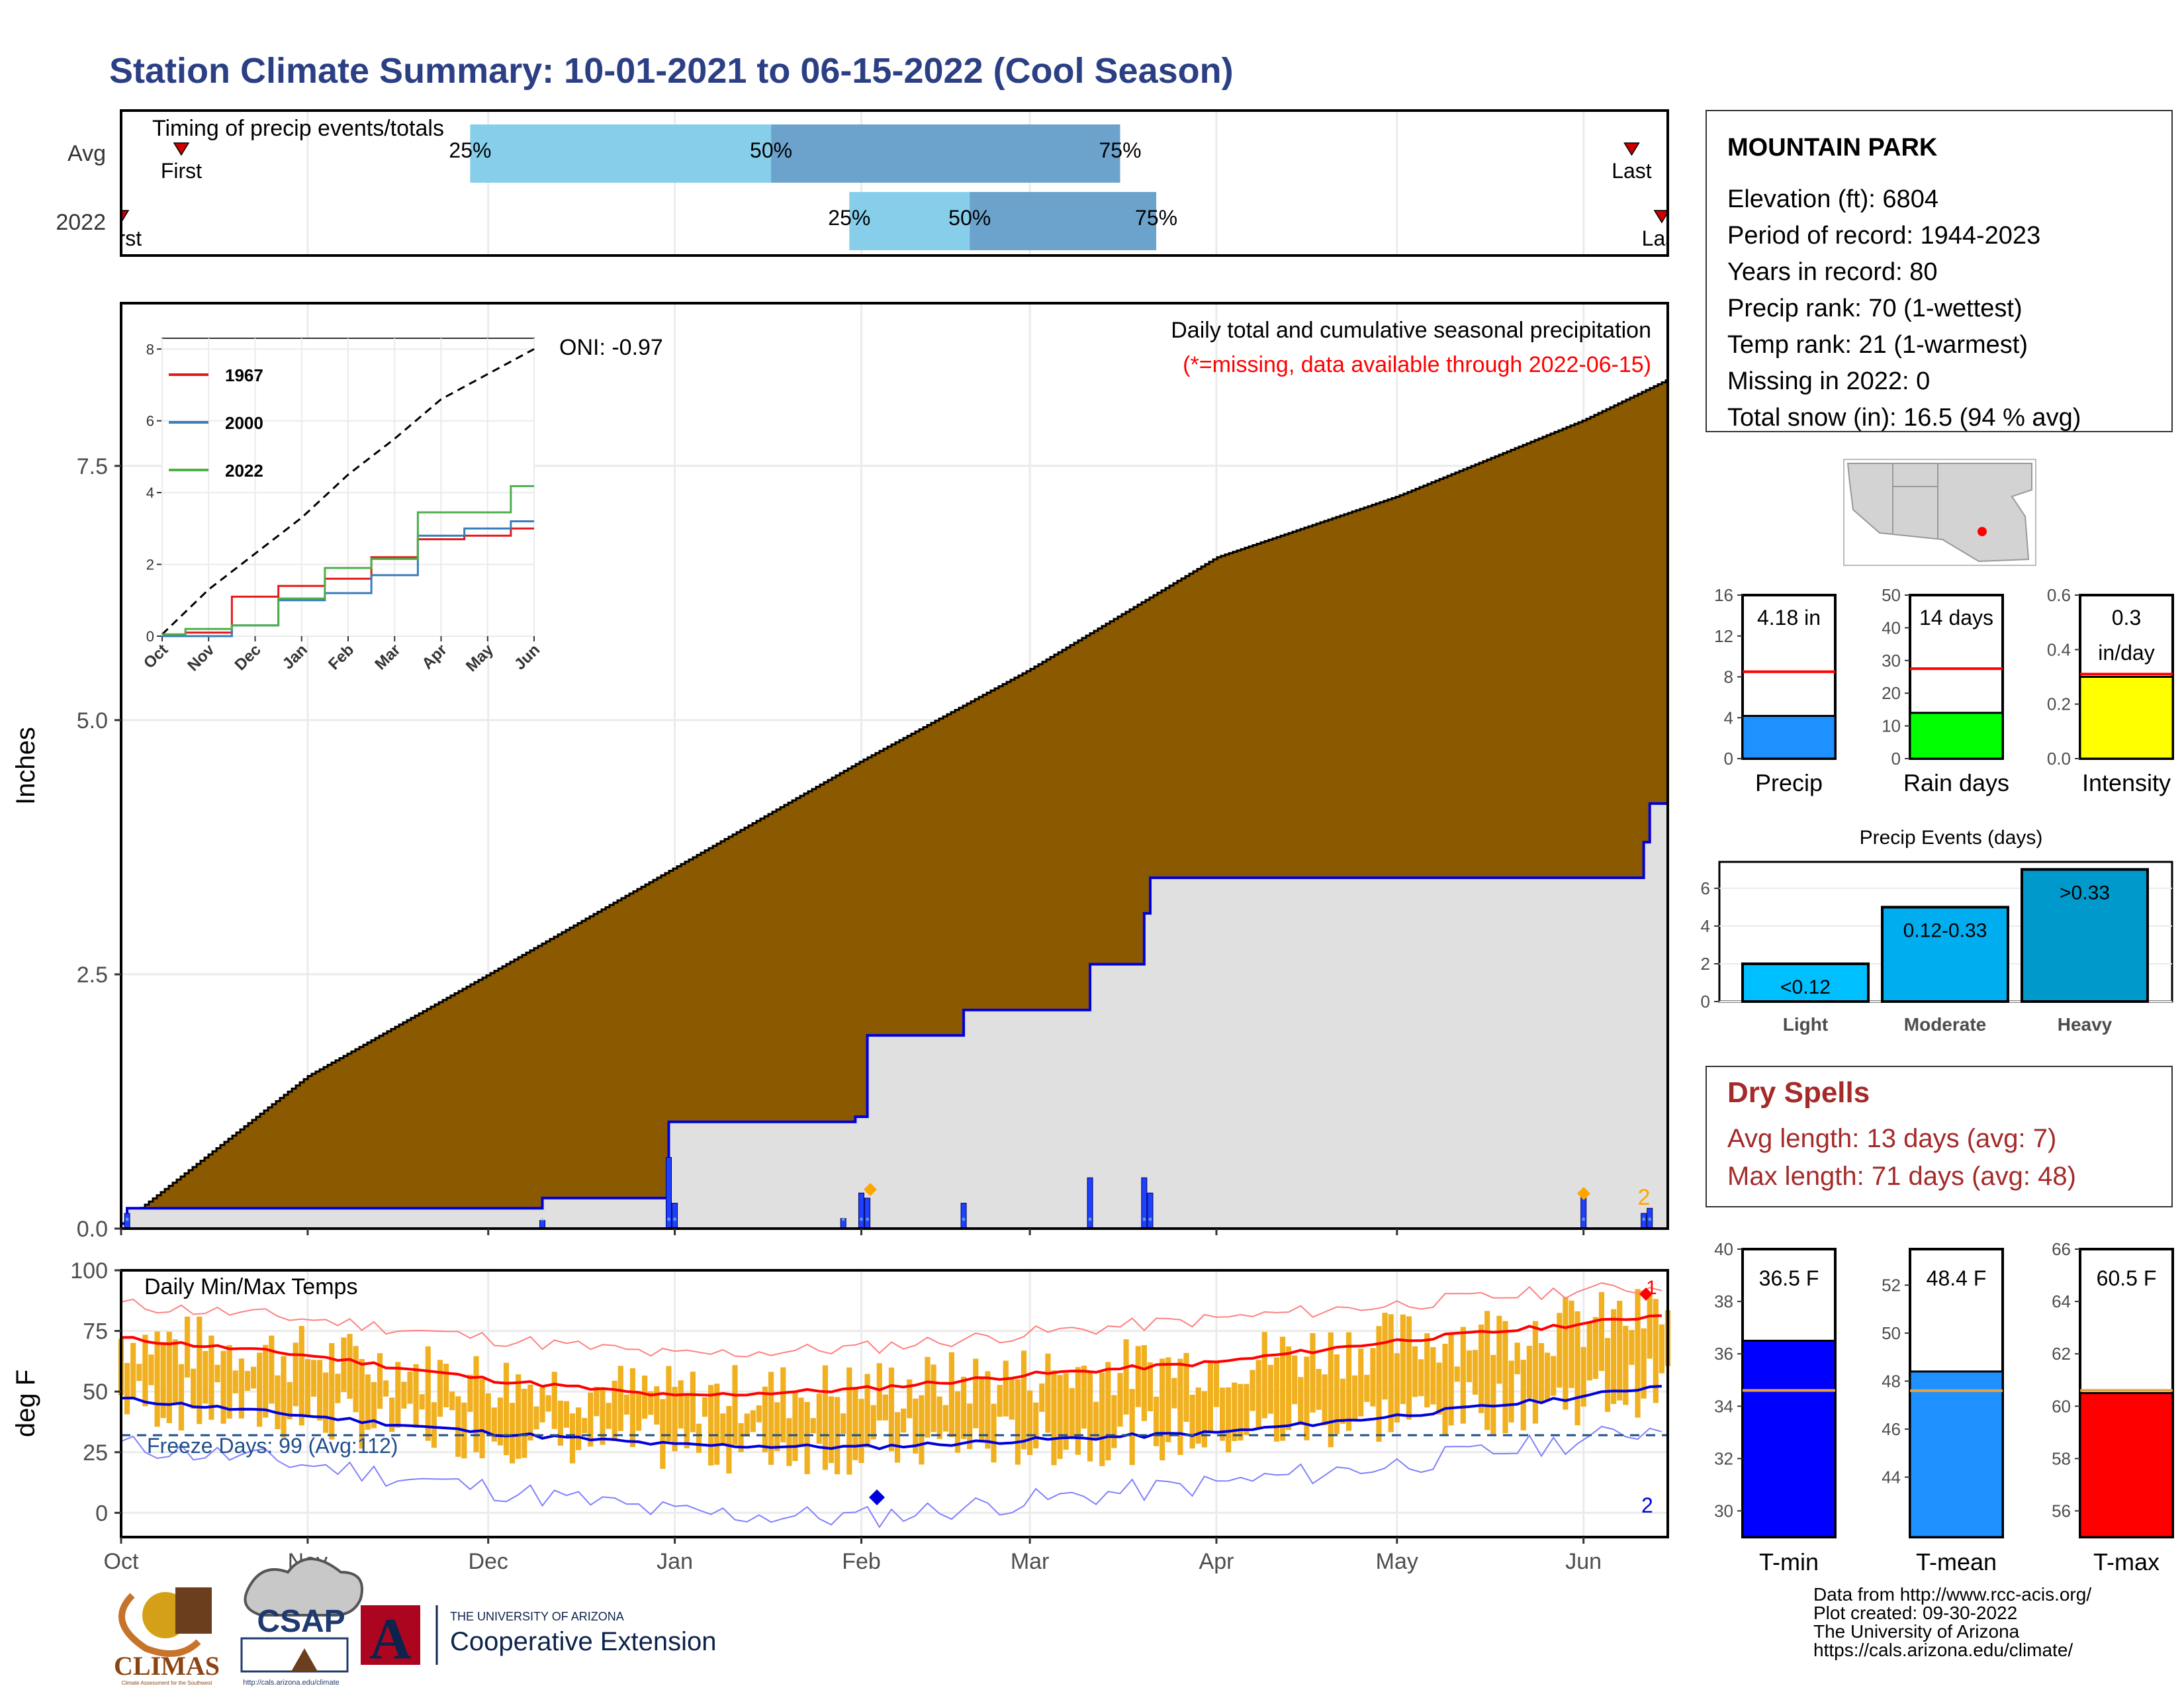 This screenshot has height=1688, width=2184. What do you see at coordinates (95, 1453) in the screenshot?
I see `temp-ytick-label: 25` at bounding box center [95, 1453].